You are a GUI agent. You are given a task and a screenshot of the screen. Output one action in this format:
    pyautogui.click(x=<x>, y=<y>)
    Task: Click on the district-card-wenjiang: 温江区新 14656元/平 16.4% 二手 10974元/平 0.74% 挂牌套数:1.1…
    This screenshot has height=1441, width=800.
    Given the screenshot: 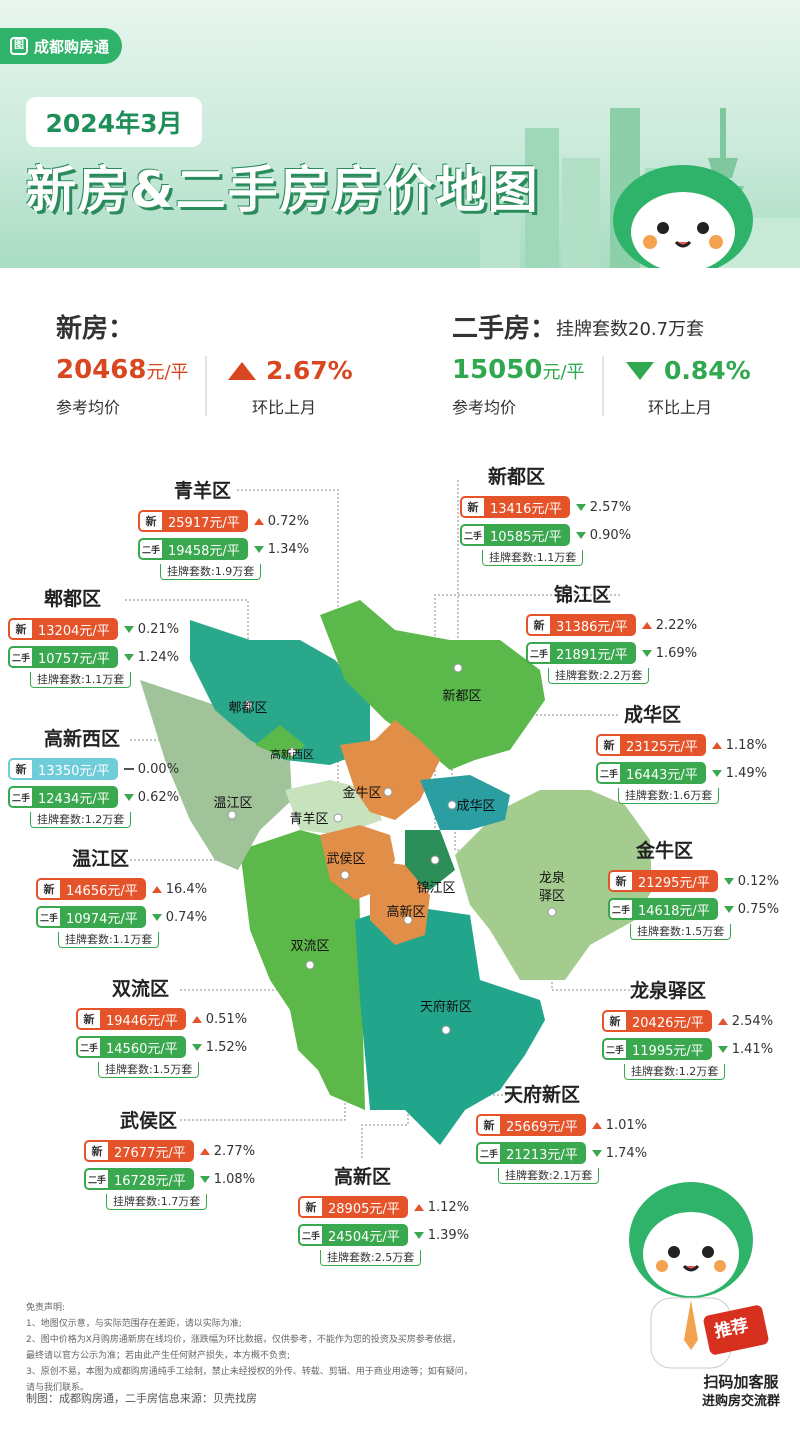 What is the action you would take?
    pyautogui.click(x=166, y=897)
    